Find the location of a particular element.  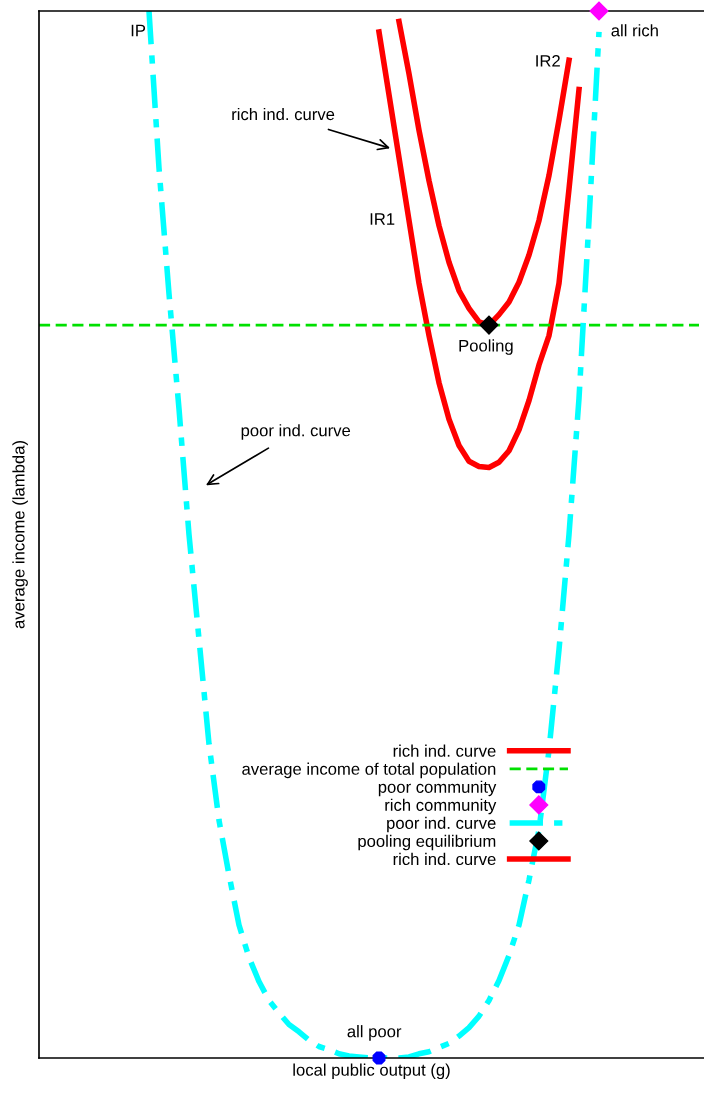

annotation: all rich is located at coordinates (634, 30).